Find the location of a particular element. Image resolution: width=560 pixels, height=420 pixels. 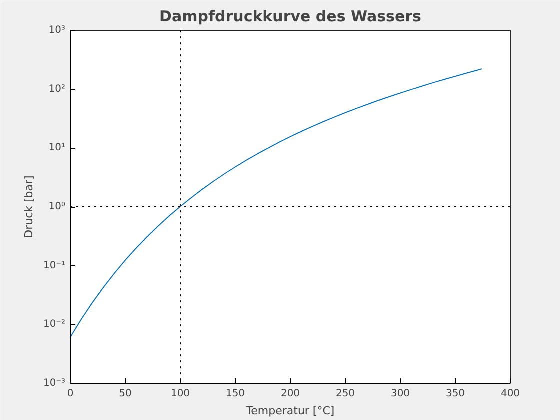

x-axis-title: Temperatur [°C] is located at coordinates (290, 411).